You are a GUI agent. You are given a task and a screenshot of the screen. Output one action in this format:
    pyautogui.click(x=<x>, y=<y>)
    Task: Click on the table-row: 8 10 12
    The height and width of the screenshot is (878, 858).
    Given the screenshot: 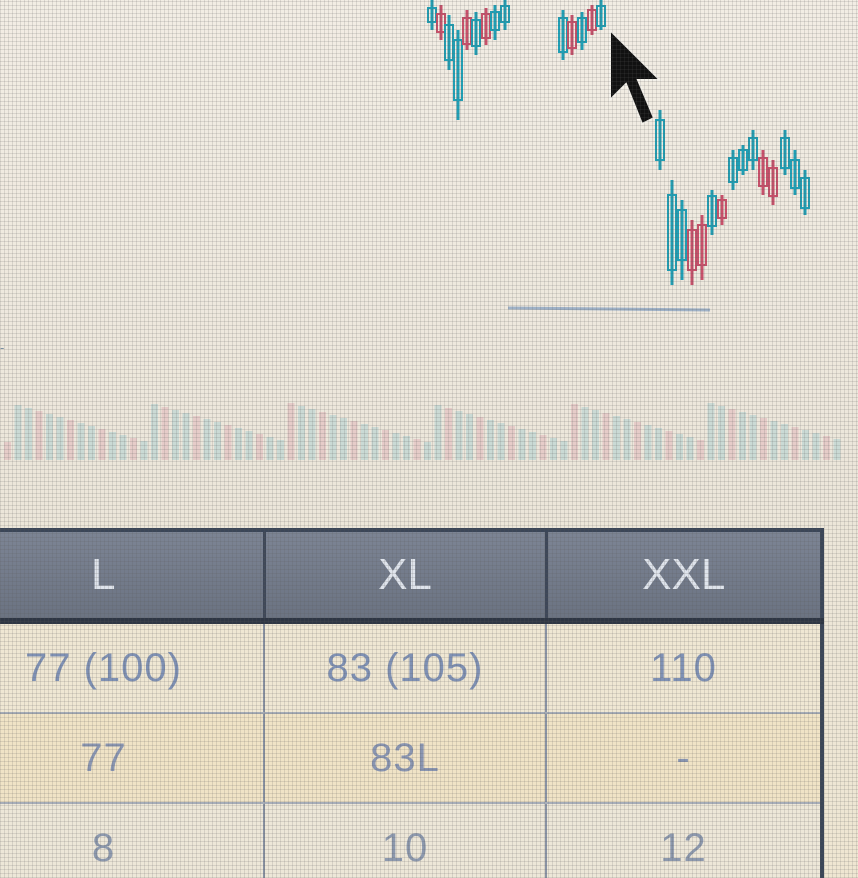 What is the action you would take?
    pyautogui.click(x=411, y=840)
    